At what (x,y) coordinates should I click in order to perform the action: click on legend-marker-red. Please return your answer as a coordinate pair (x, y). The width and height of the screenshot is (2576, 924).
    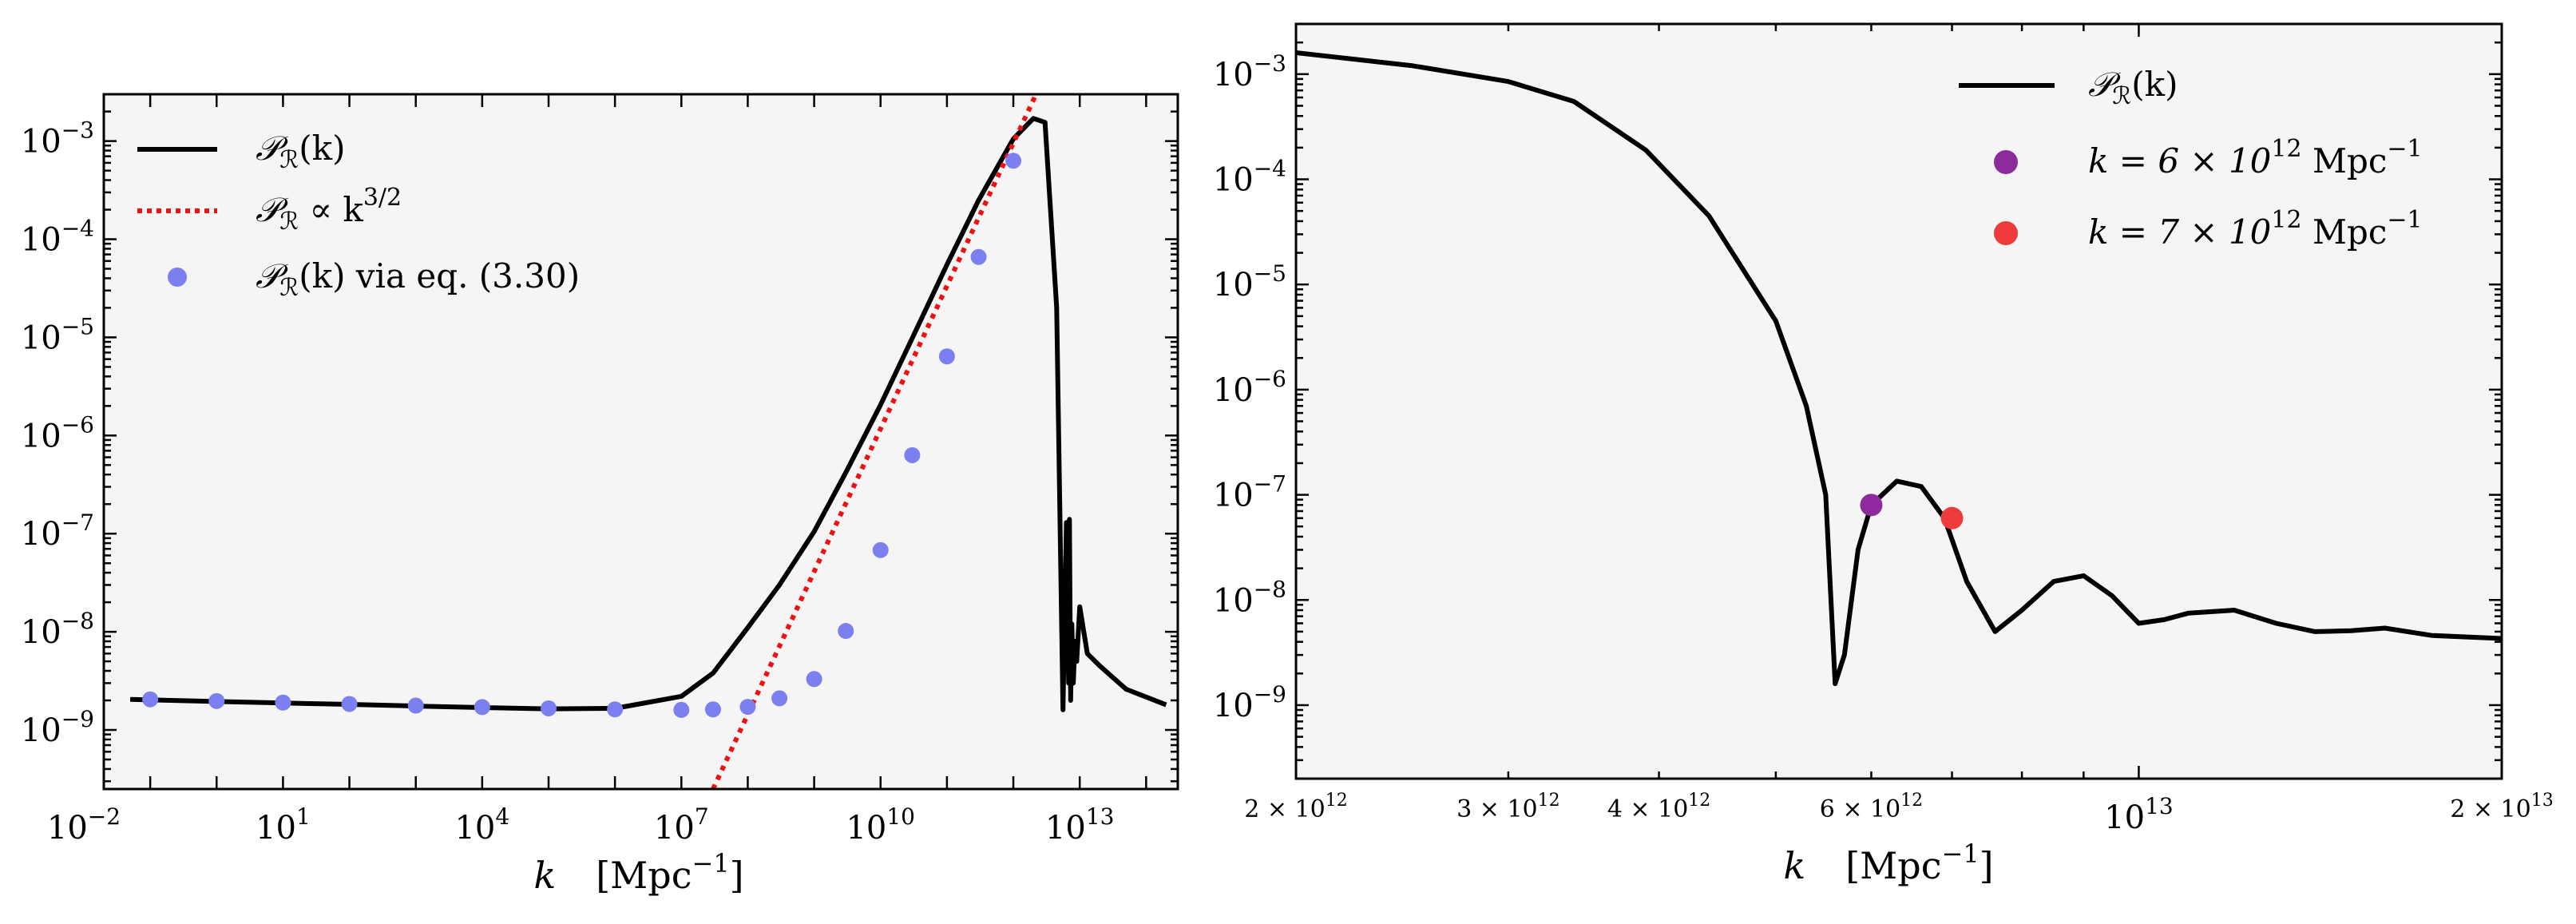
    Looking at the image, I should click on (2006, 233).